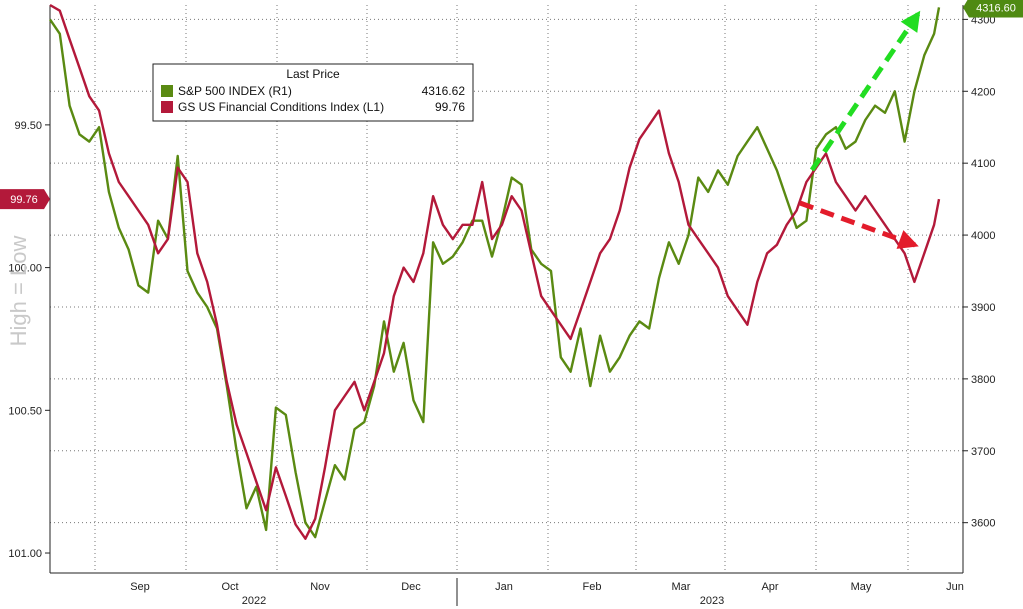 The height and width of the screenshot is (609, 1023). What do you see at coordinates (592, 587) in the screenshot?
I see `x-month-label-5: Feb` at bounding box center [592, 587].